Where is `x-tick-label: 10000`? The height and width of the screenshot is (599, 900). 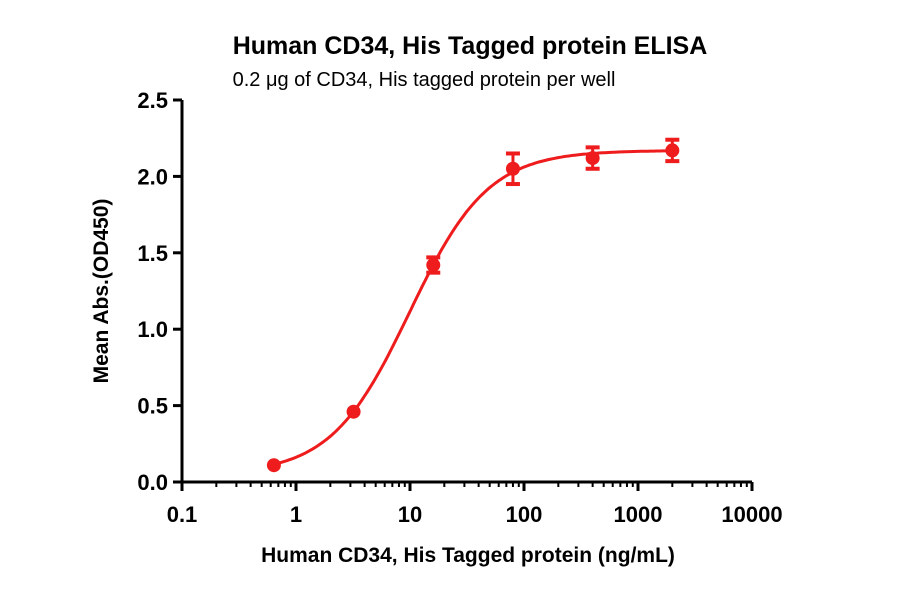
x-tick-label: 10000 is located at coordinates (751, 514).